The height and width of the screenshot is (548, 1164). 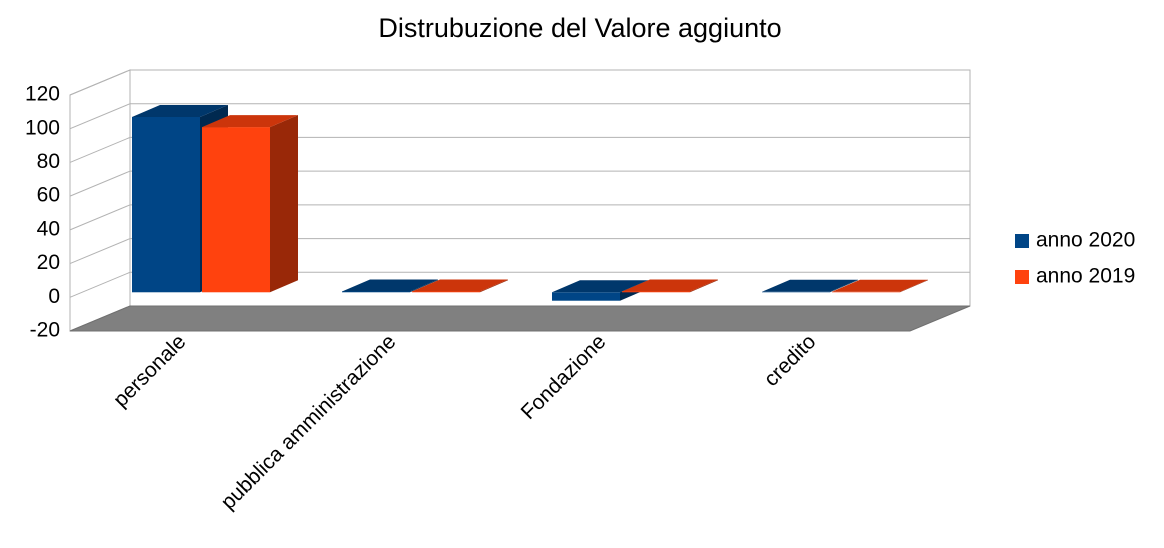 What do you see at coordinates (520, 318) in the screenshot?
I see `floor` at bounding box center [520, 318].